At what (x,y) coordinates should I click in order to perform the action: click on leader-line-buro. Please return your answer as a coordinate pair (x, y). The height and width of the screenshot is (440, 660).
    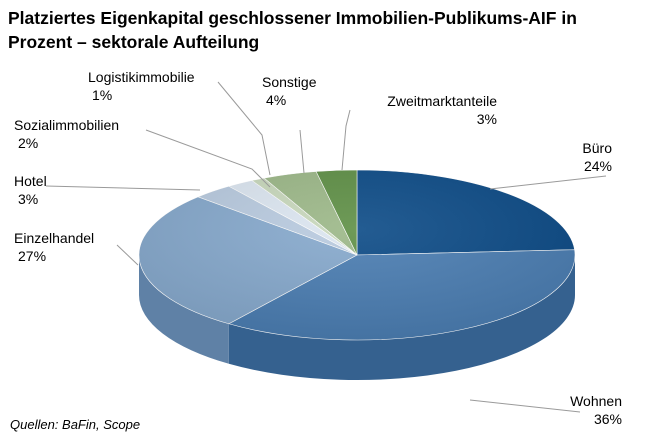
    Looking at the image, I should click on (548, 182).